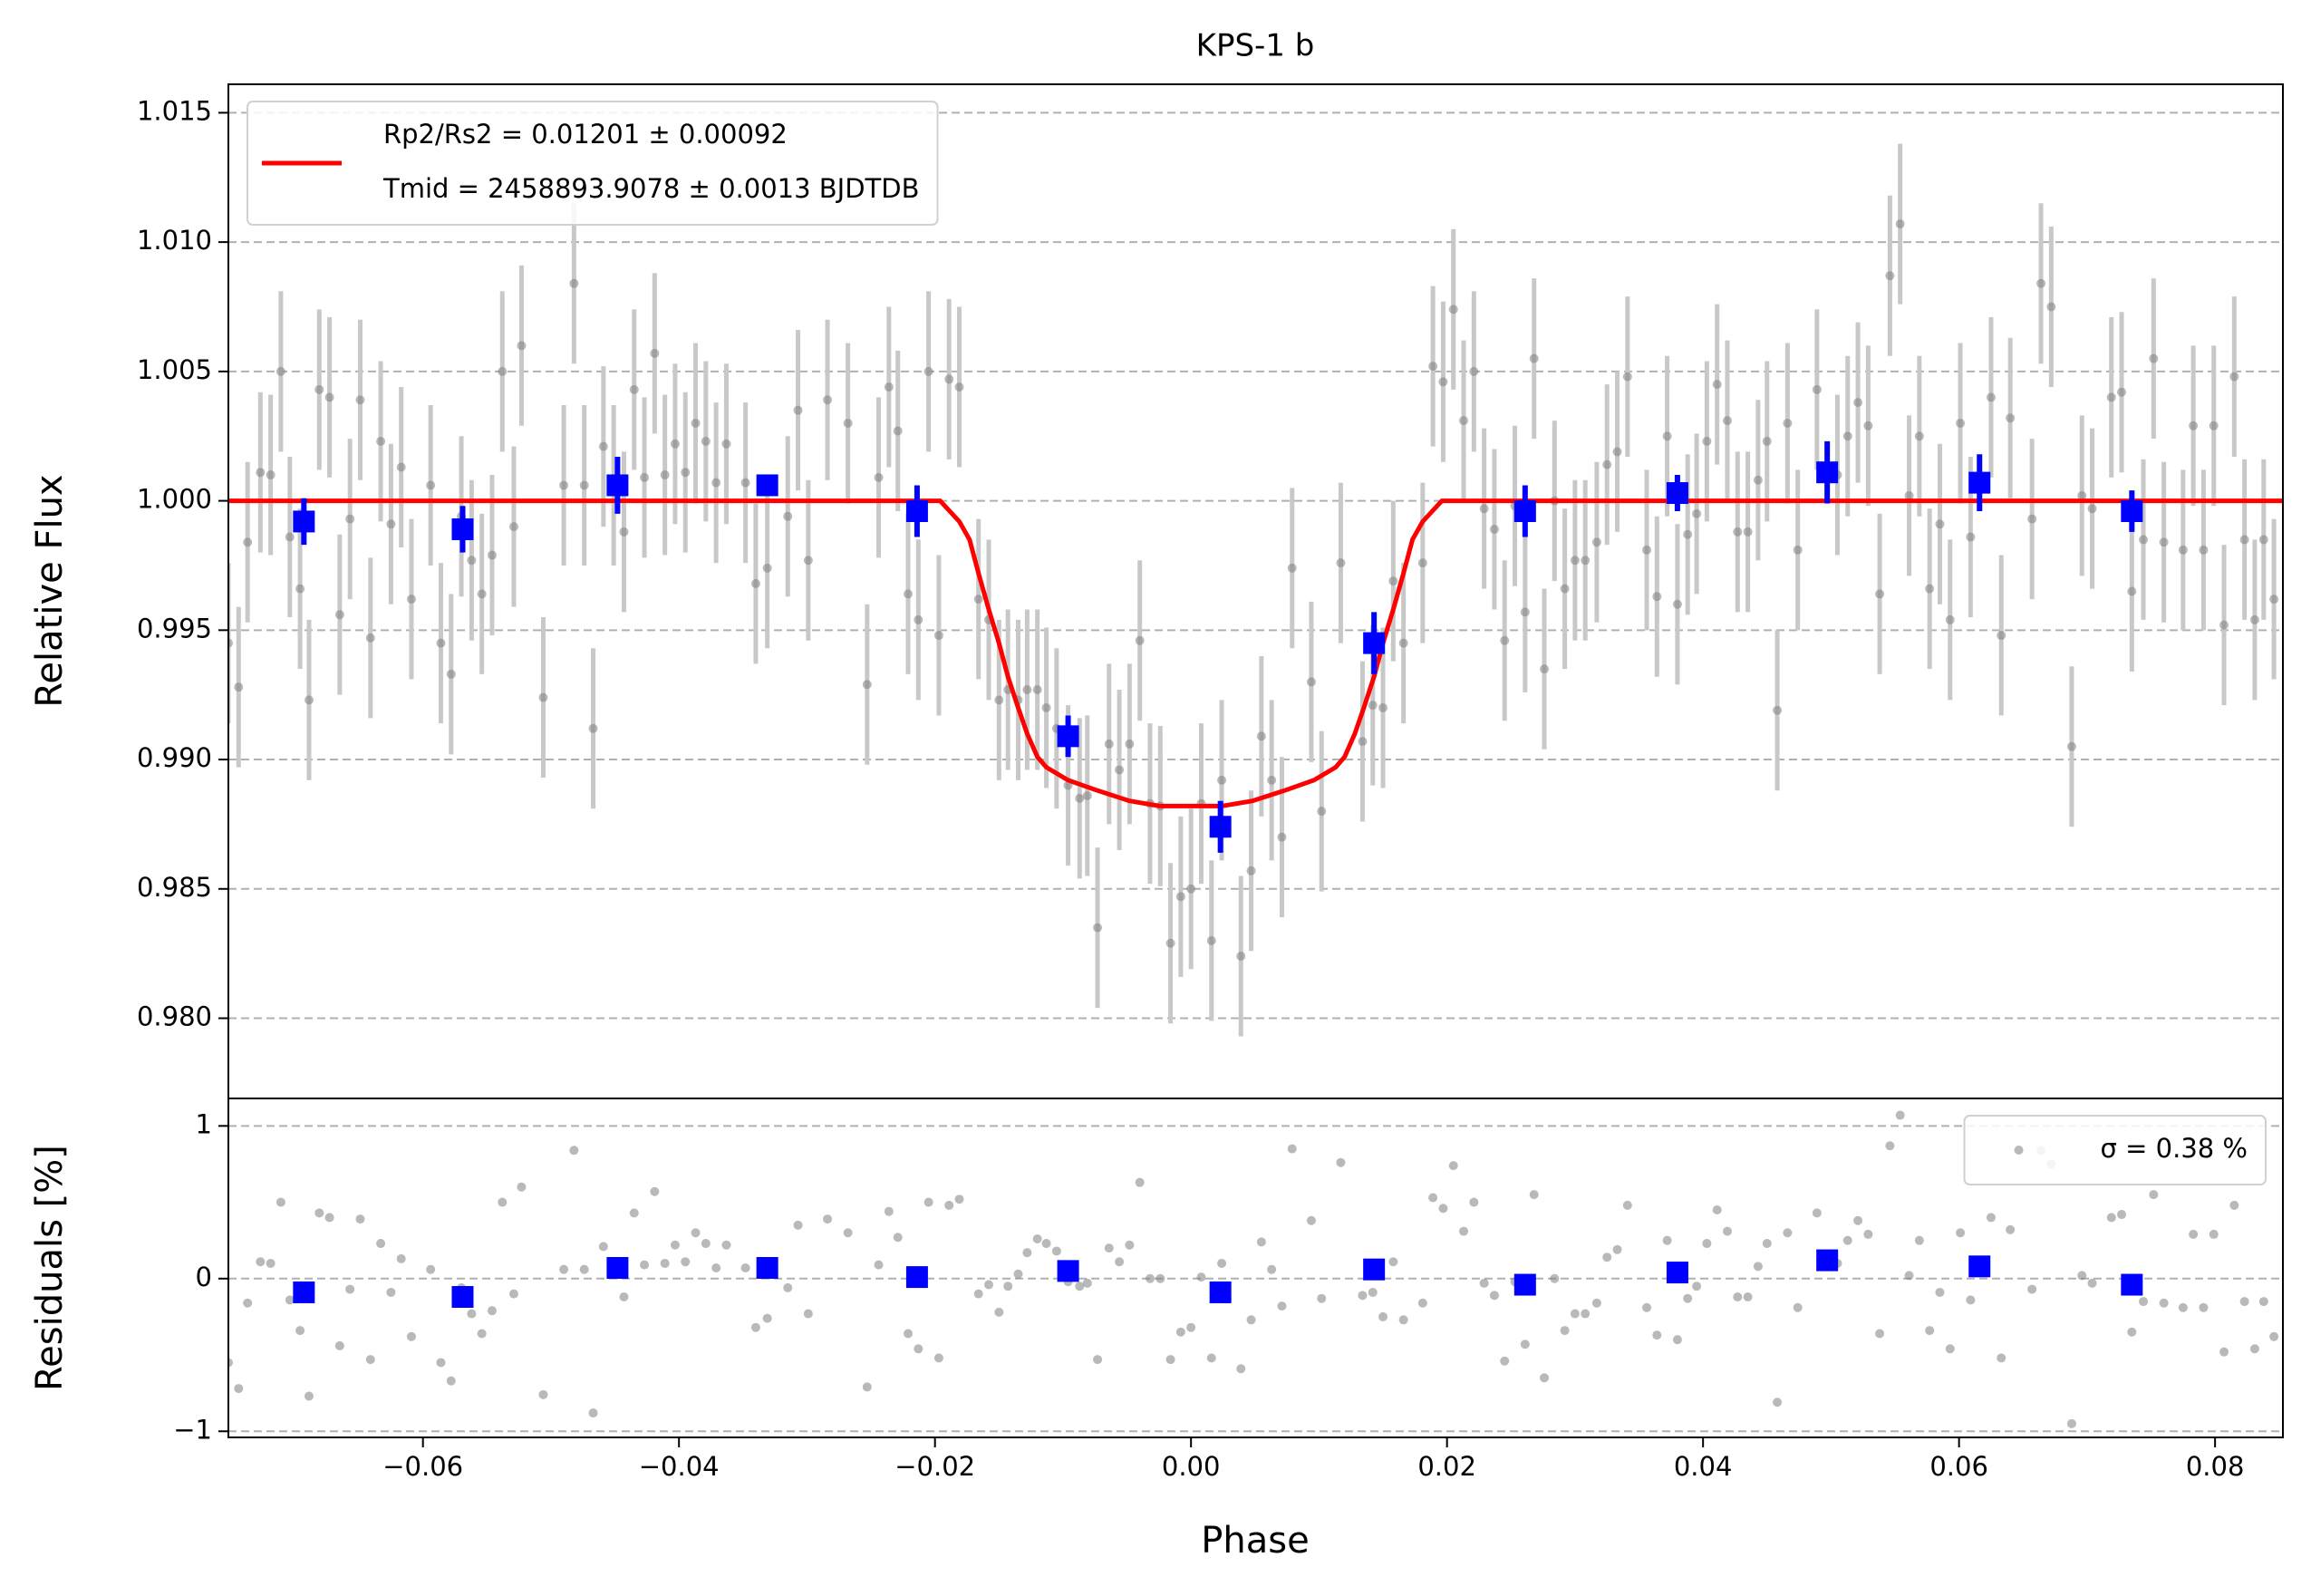 The image size is (2311, 1596). What do you see at coordinates (204, 1123) in the screenshot?
I see `y-tick-label: 1` at bounding box center [204, 1123].